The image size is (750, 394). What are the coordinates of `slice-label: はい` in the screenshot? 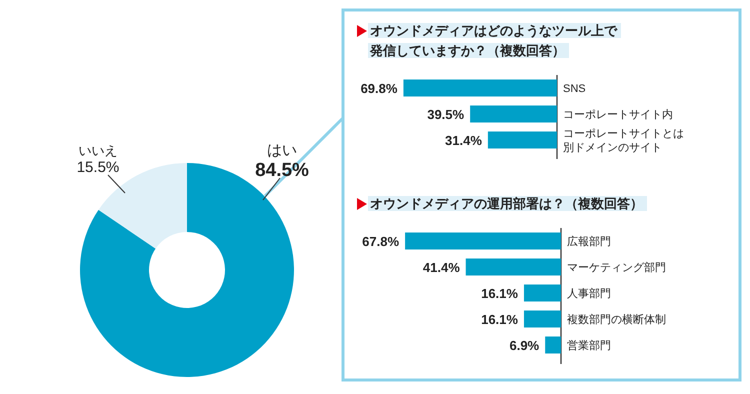 It's located at (282, 150).